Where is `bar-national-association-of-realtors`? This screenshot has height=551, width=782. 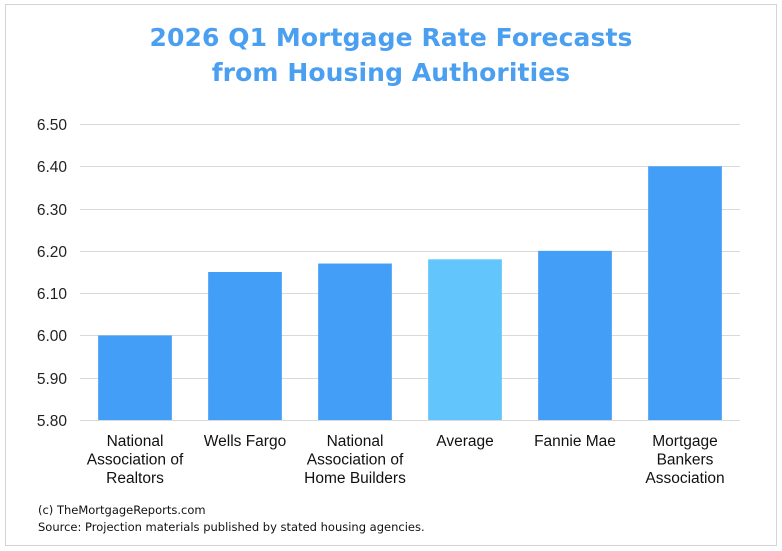
bar-national-association-of-realtors is located at coordinates (135, 377).